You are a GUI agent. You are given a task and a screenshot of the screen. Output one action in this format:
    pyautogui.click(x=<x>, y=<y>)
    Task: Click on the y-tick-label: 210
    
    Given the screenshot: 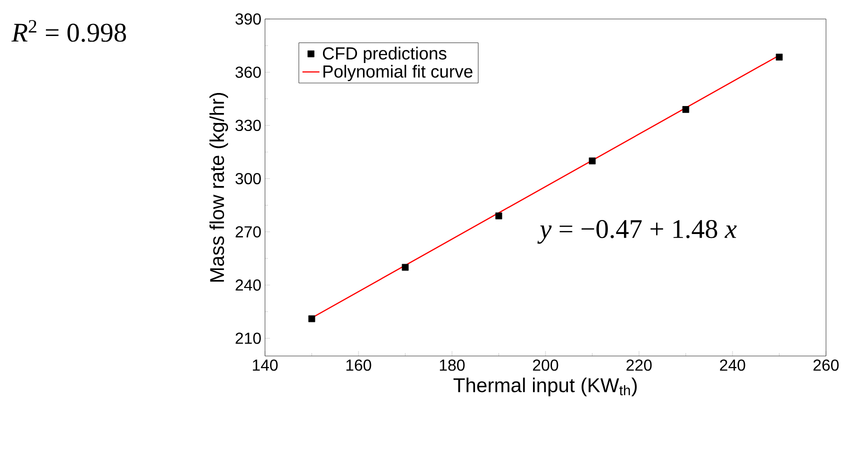 What is the action you would take?
    pyautogui.click(x=248, y=338)
    